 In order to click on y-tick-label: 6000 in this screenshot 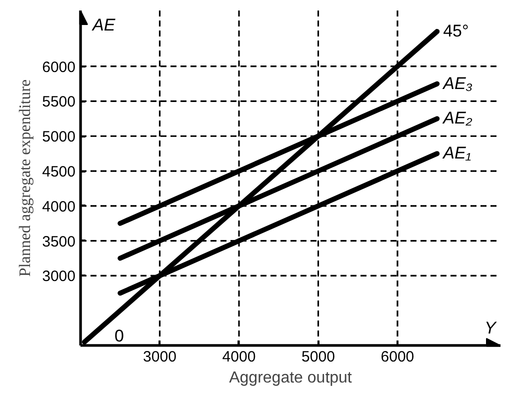, I will do `click(59, 67)`.